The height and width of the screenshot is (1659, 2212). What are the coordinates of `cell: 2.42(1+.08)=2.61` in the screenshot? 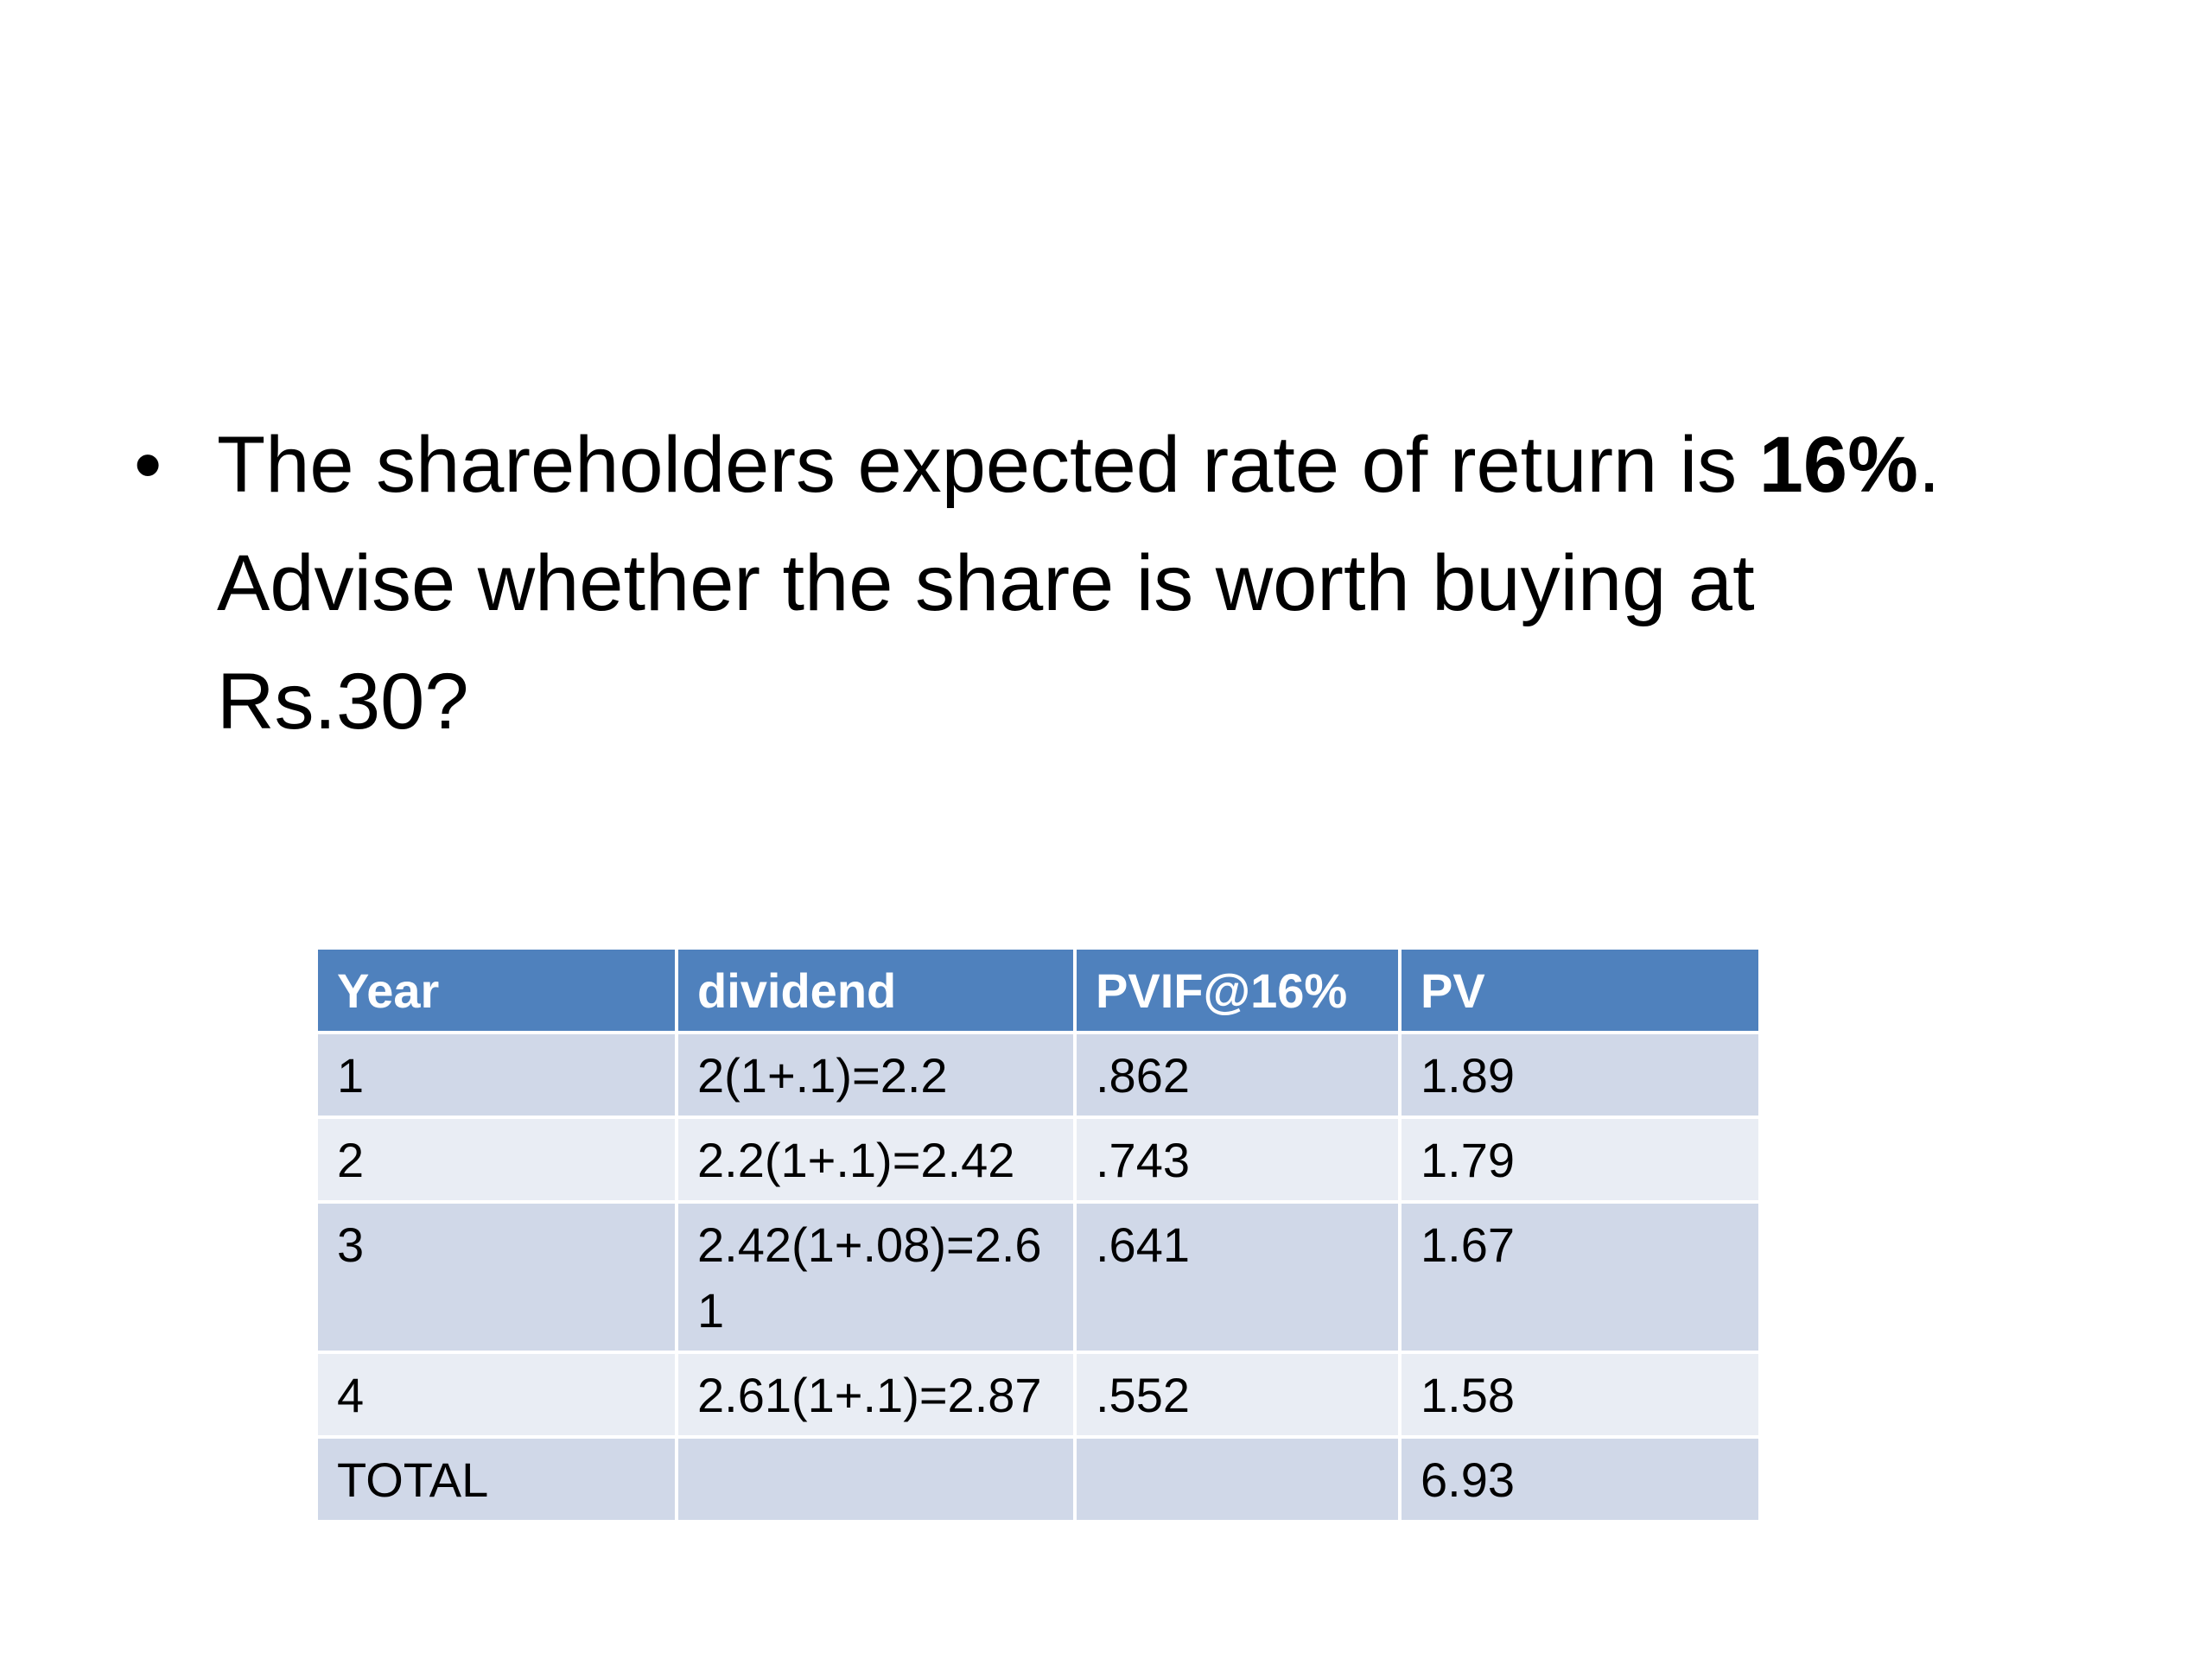 It's located at (876, 1277).